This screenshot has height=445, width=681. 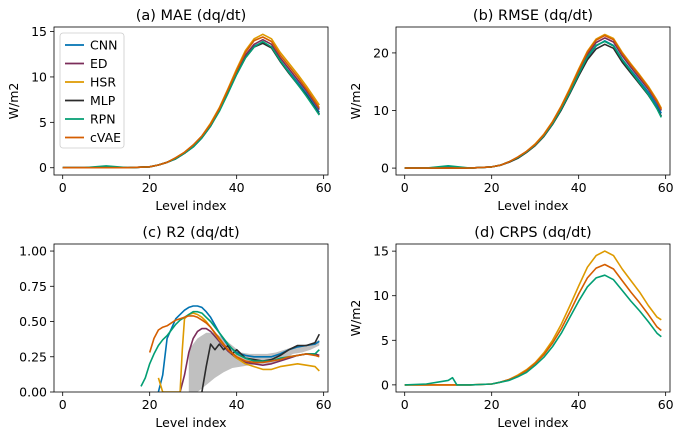 What do you see at coordinates (381, 52) in the screenshot?
I see `y-tick-label: 20` at bounding box center [381, 52].